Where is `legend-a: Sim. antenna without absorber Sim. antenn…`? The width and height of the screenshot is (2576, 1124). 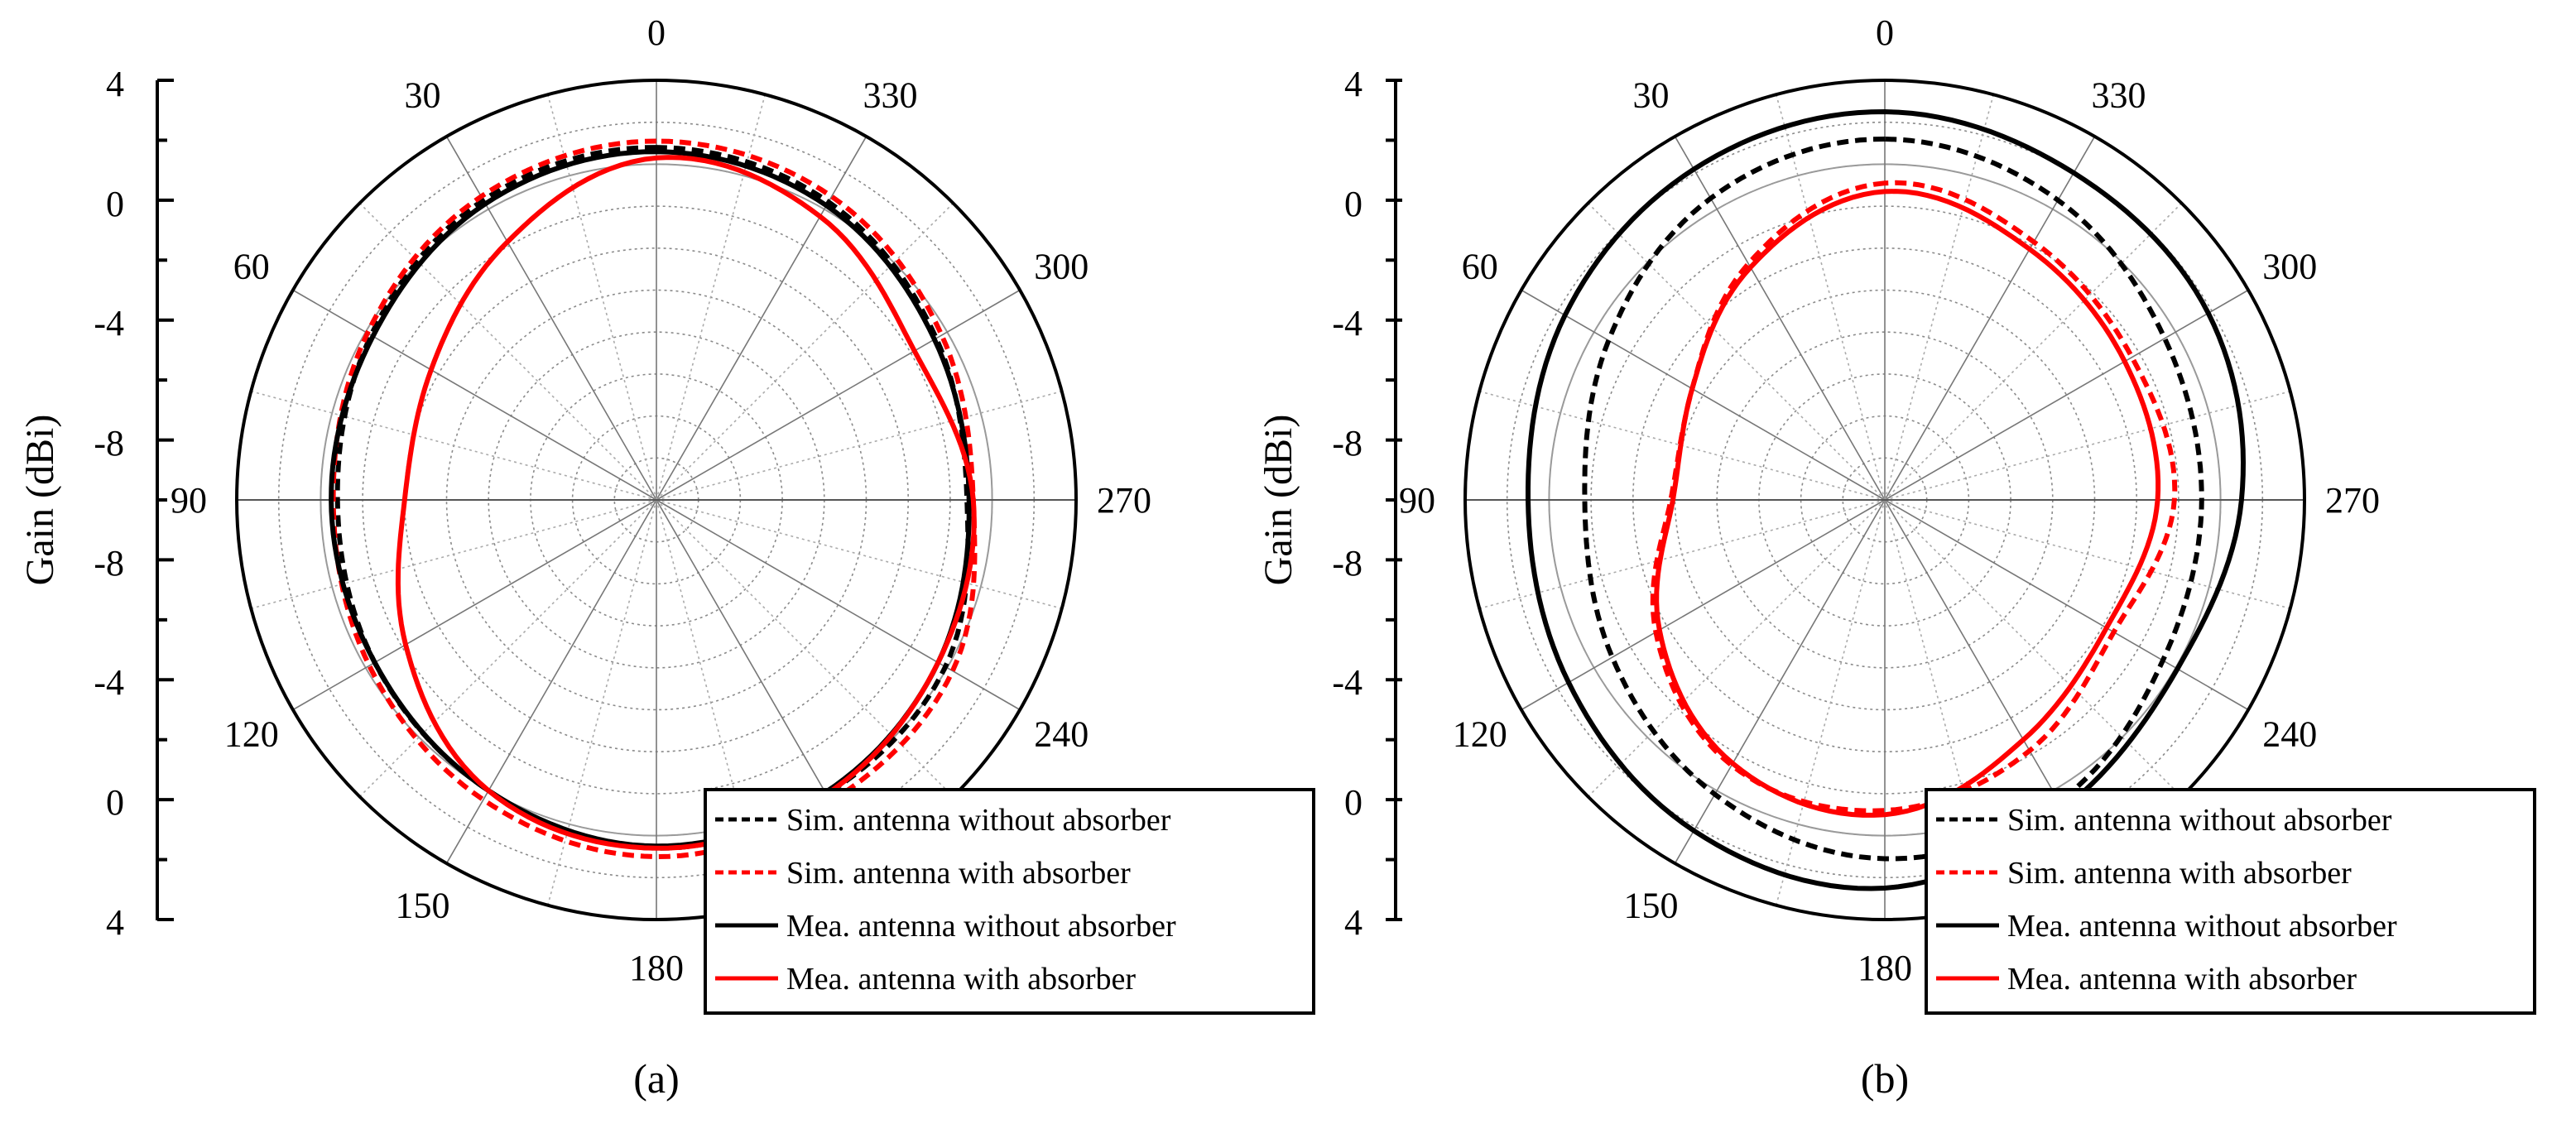
legend-a: Sim. antenna without absorber Sim. antenn… is located at coordinates (1009, 901).